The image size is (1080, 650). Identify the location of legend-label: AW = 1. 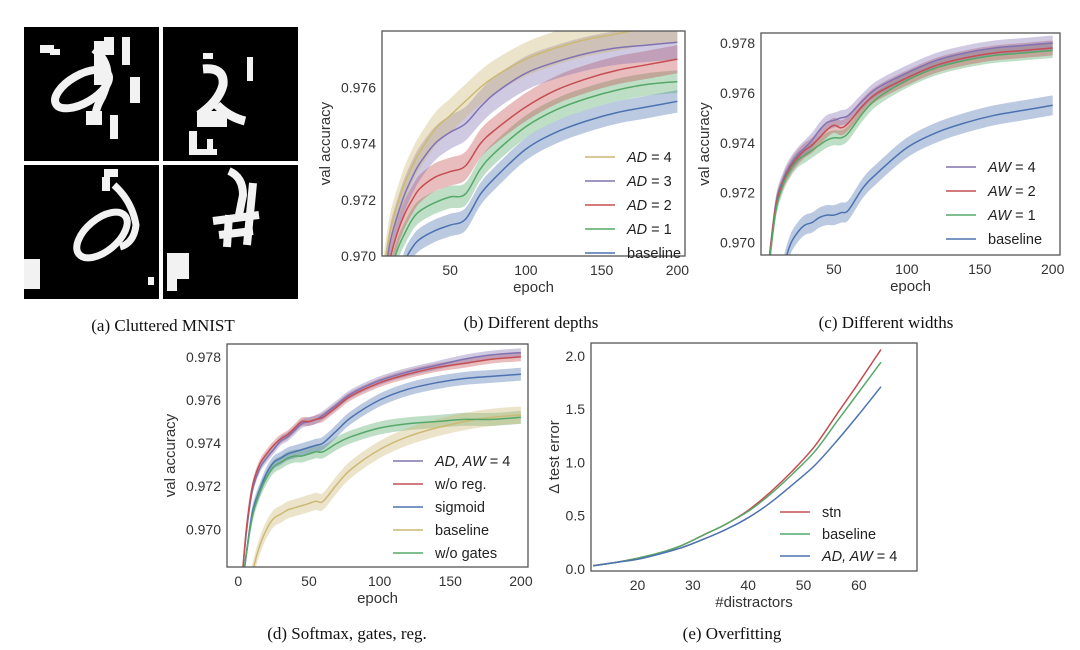
(1011, 216).